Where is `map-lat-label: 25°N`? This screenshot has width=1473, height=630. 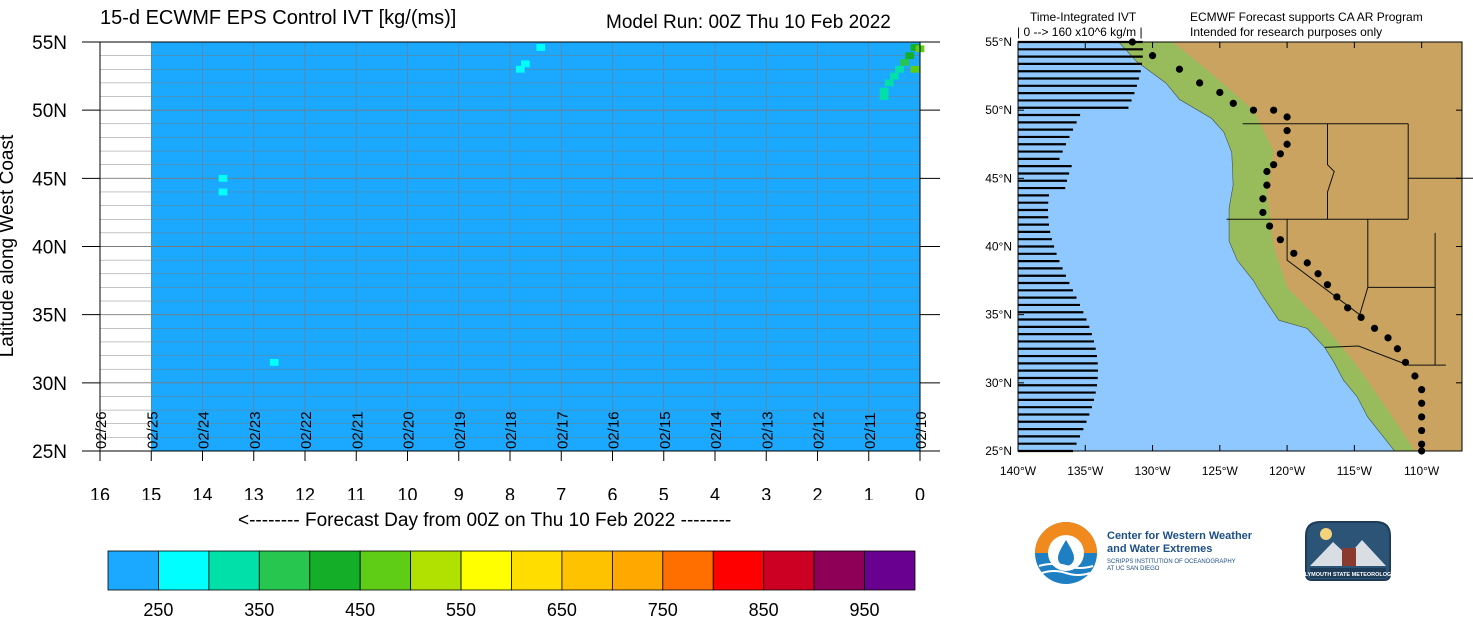
map-lat-label: 25°N is located at coordinates (998, 451).